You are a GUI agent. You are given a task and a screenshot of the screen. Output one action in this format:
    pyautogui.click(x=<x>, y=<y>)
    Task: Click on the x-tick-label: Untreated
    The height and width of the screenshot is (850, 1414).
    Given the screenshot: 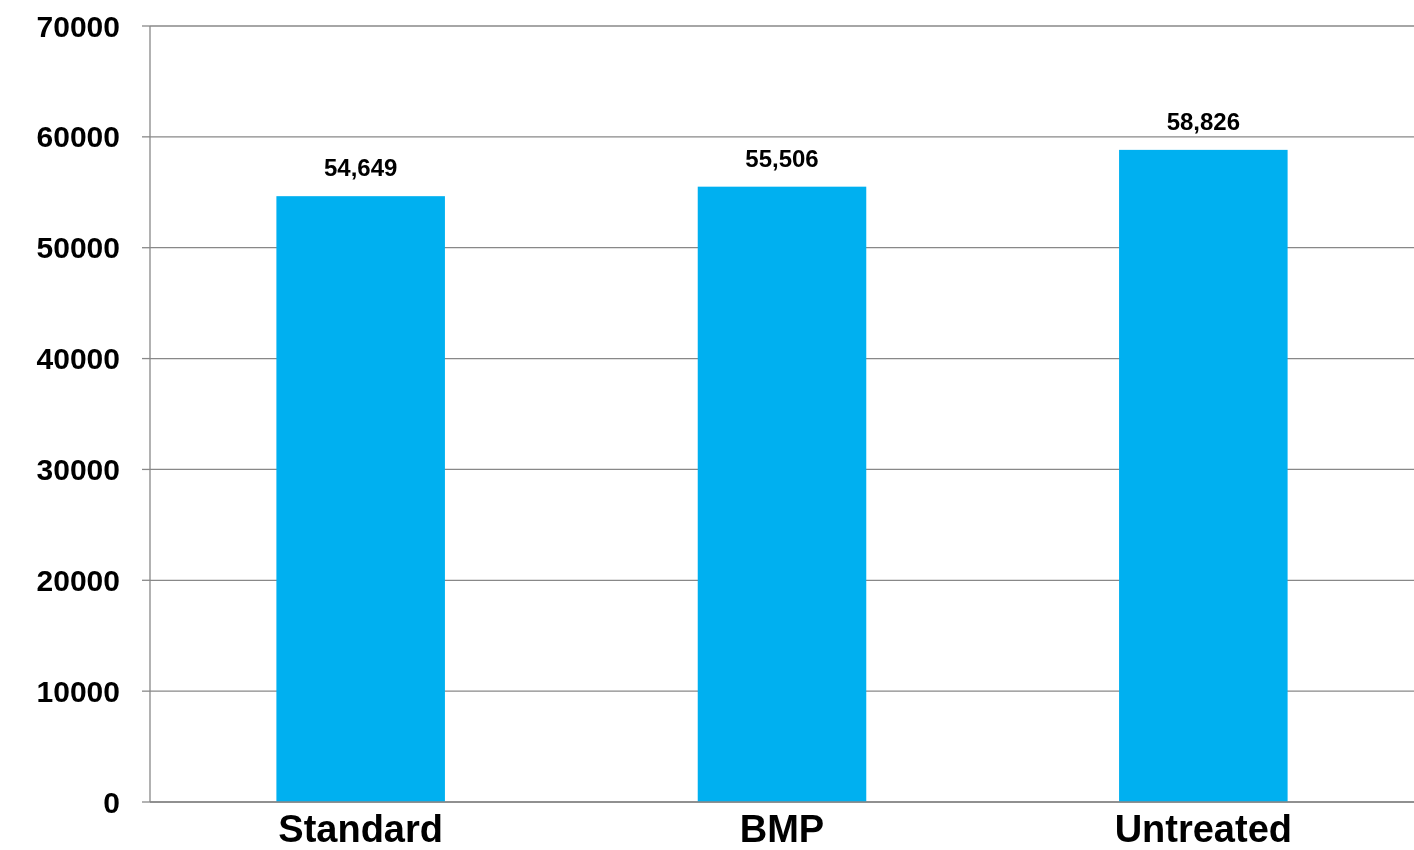 What is the action you would take?
    pyautogui.click(x=1203, y=829)
    